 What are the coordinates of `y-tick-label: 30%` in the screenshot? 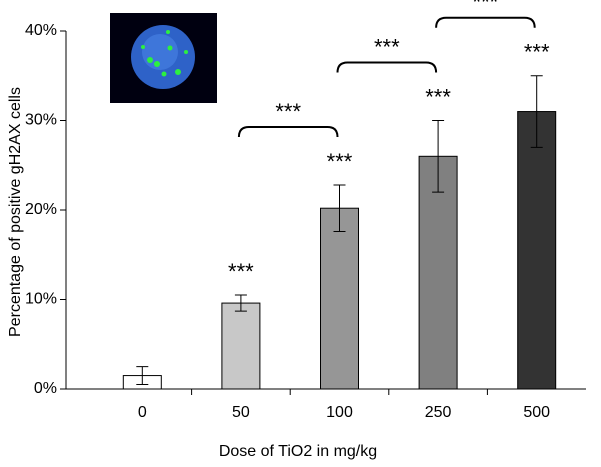 It's located at (41, 120).